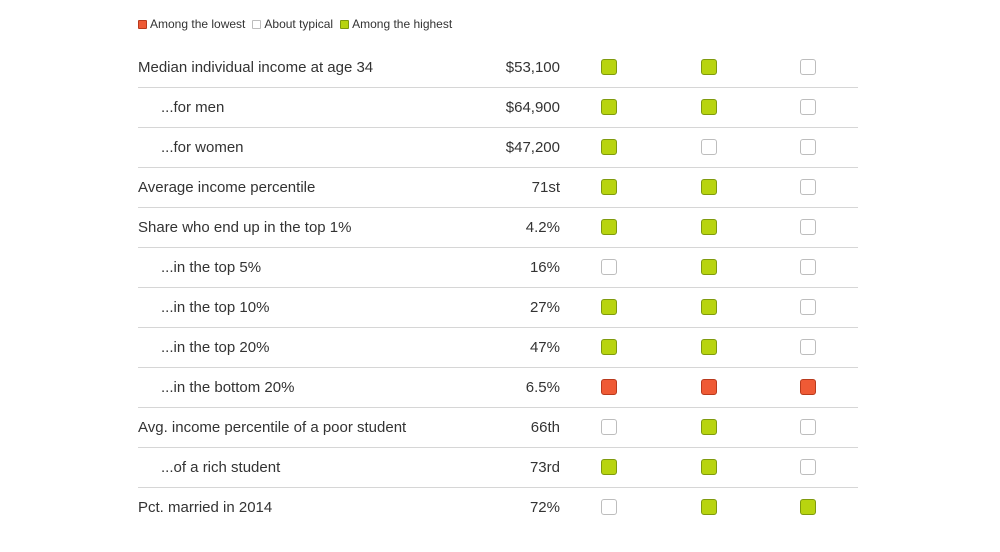 The width and height of the screenshot is (1000, 552). I want to click on row-label: ...for men, so click(193, 107).